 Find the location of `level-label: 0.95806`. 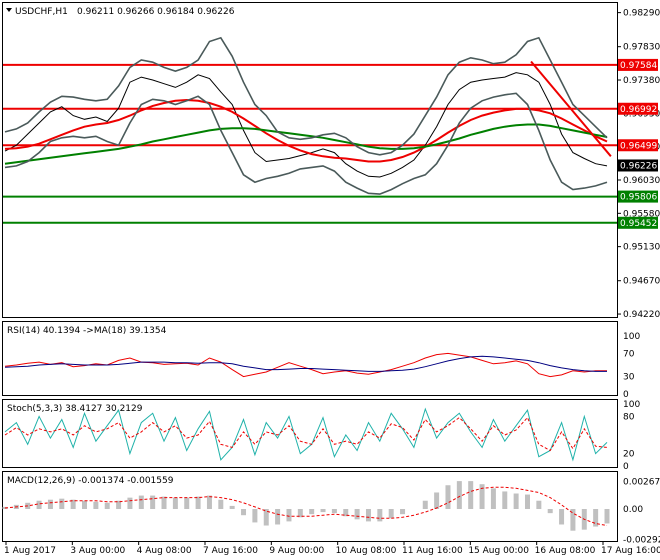

level-label: 0.95806 is located at coordinates (638, 198).